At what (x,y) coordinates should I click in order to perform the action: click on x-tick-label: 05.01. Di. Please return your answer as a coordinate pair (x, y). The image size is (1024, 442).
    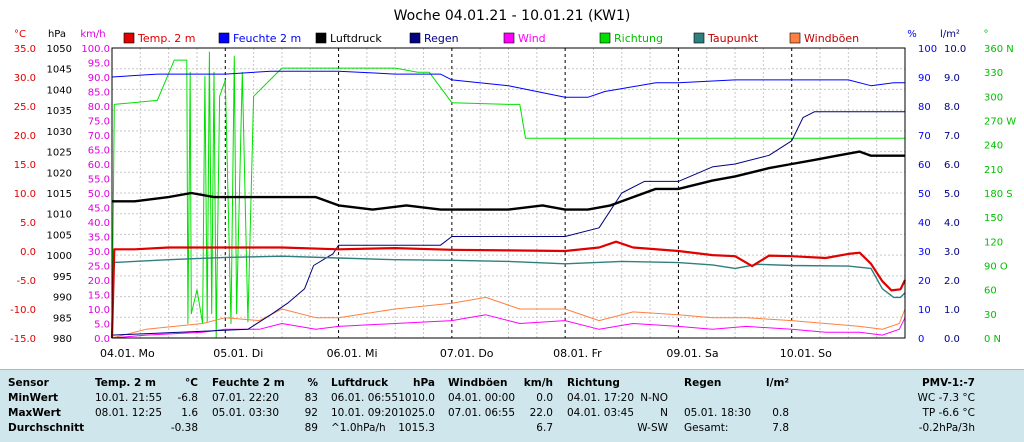
    Looking at the image, I should click on (238, 353).